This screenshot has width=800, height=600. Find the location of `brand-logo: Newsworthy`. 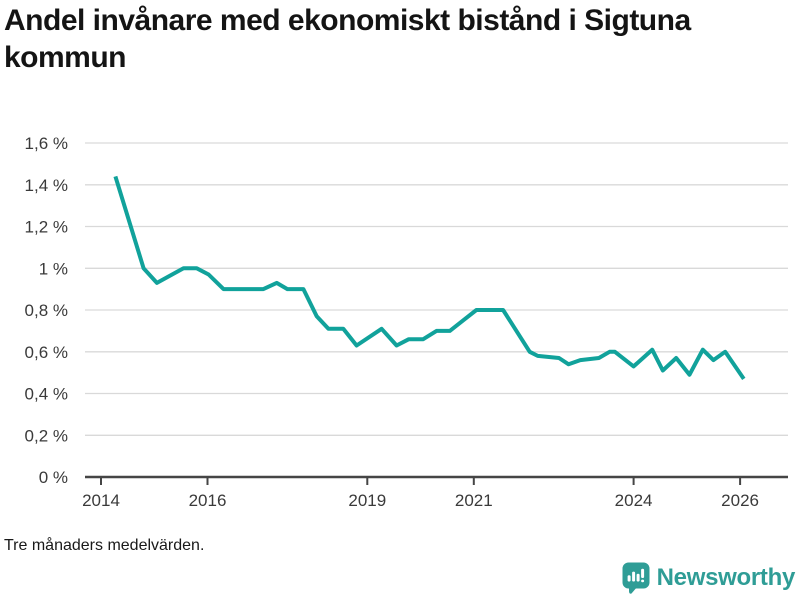

brand-logo: Newsworthy is located at coordinates (708, 578).